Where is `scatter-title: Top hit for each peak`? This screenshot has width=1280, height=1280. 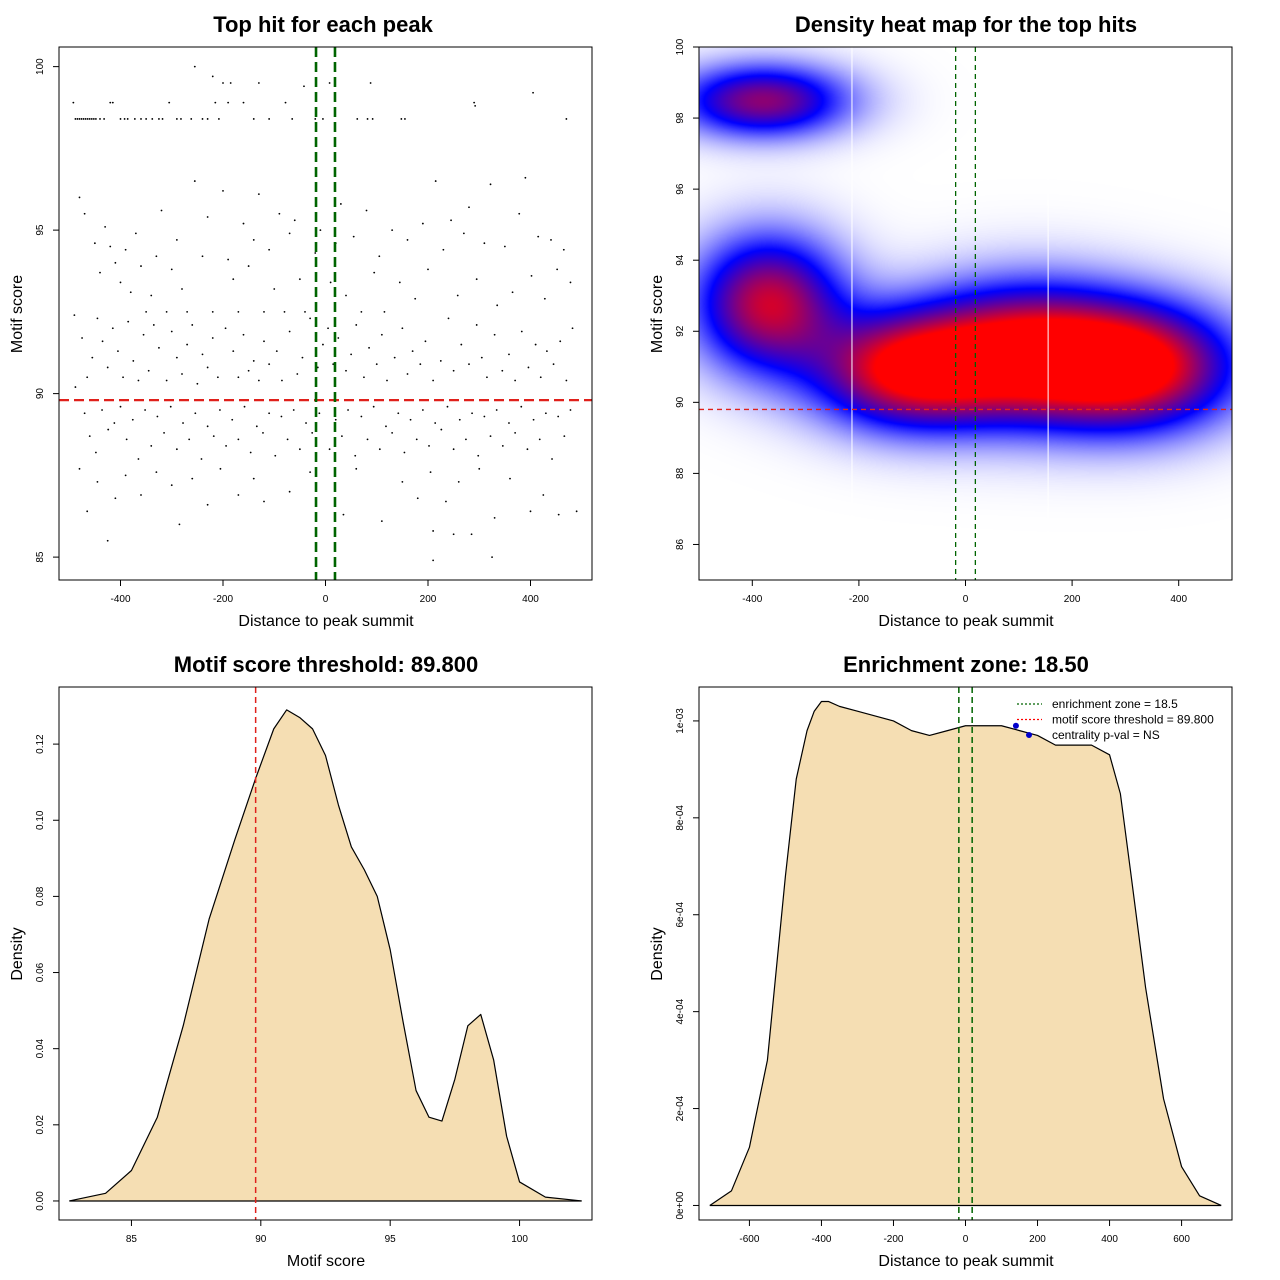
scatter-title: Top hit for each peak is located at coordinates (323, 24).